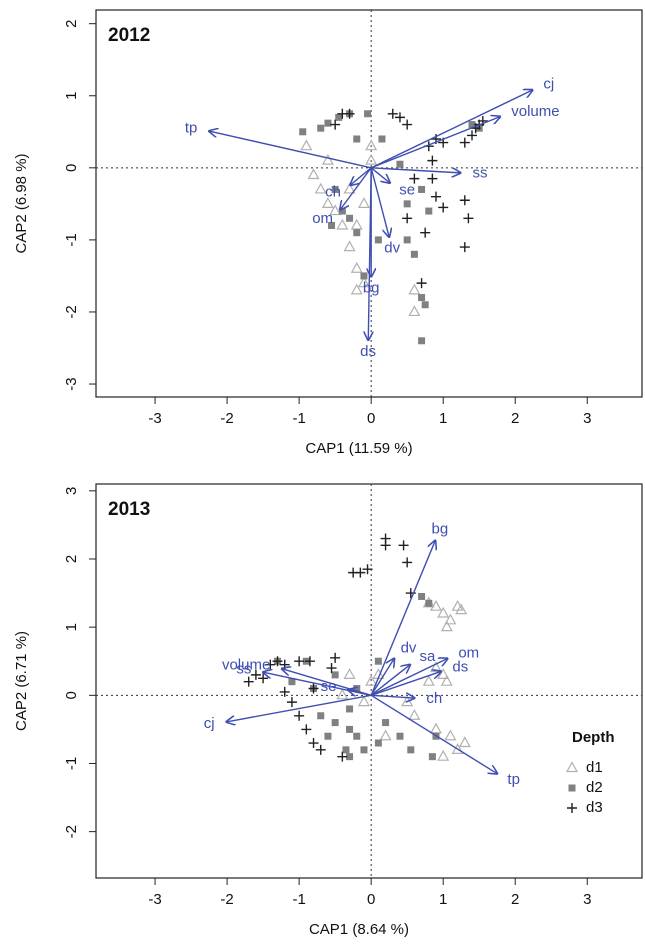 This screenshot has width=645, height=951. Describe the element at coordinates (587, 418) in the screenshot. I see `x-tick-label: 3` at that location.